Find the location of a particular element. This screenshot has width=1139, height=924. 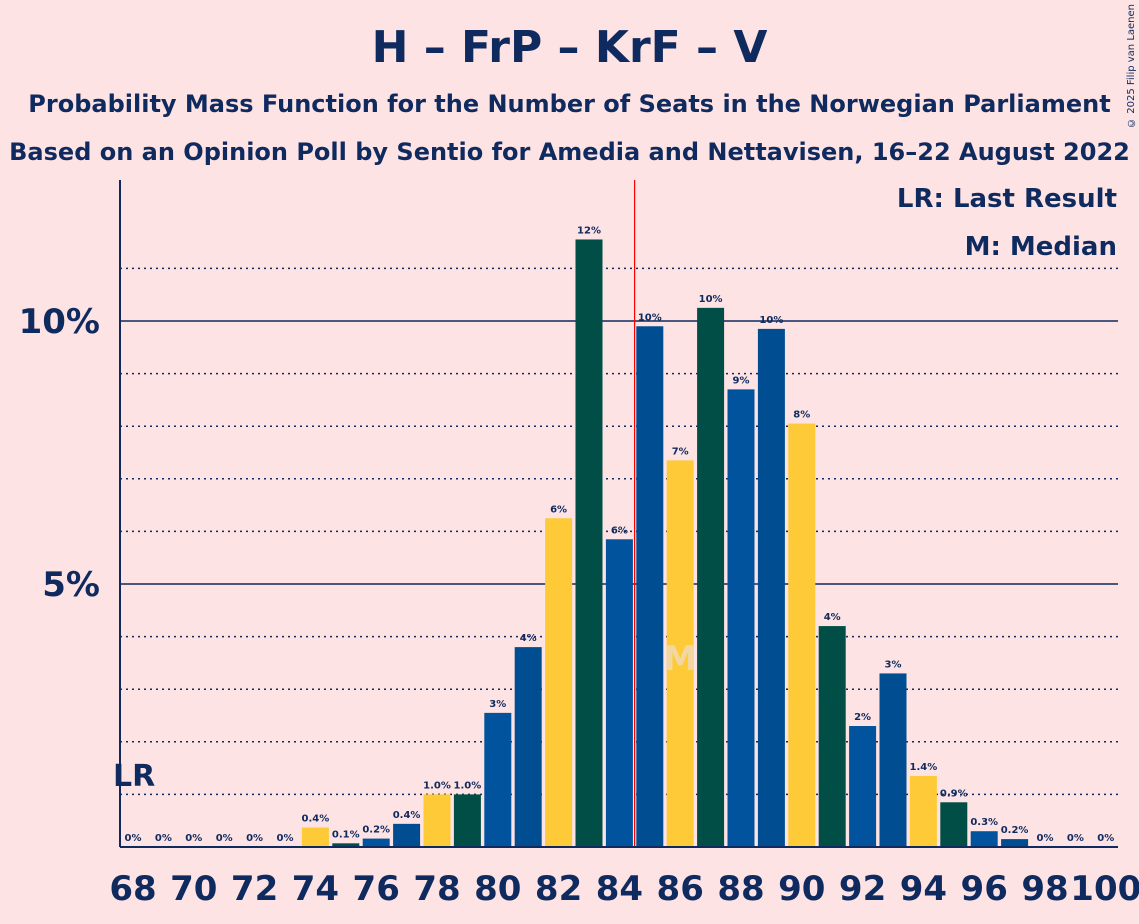

x-tick-label: 90 is located at coordinates (801, 889).